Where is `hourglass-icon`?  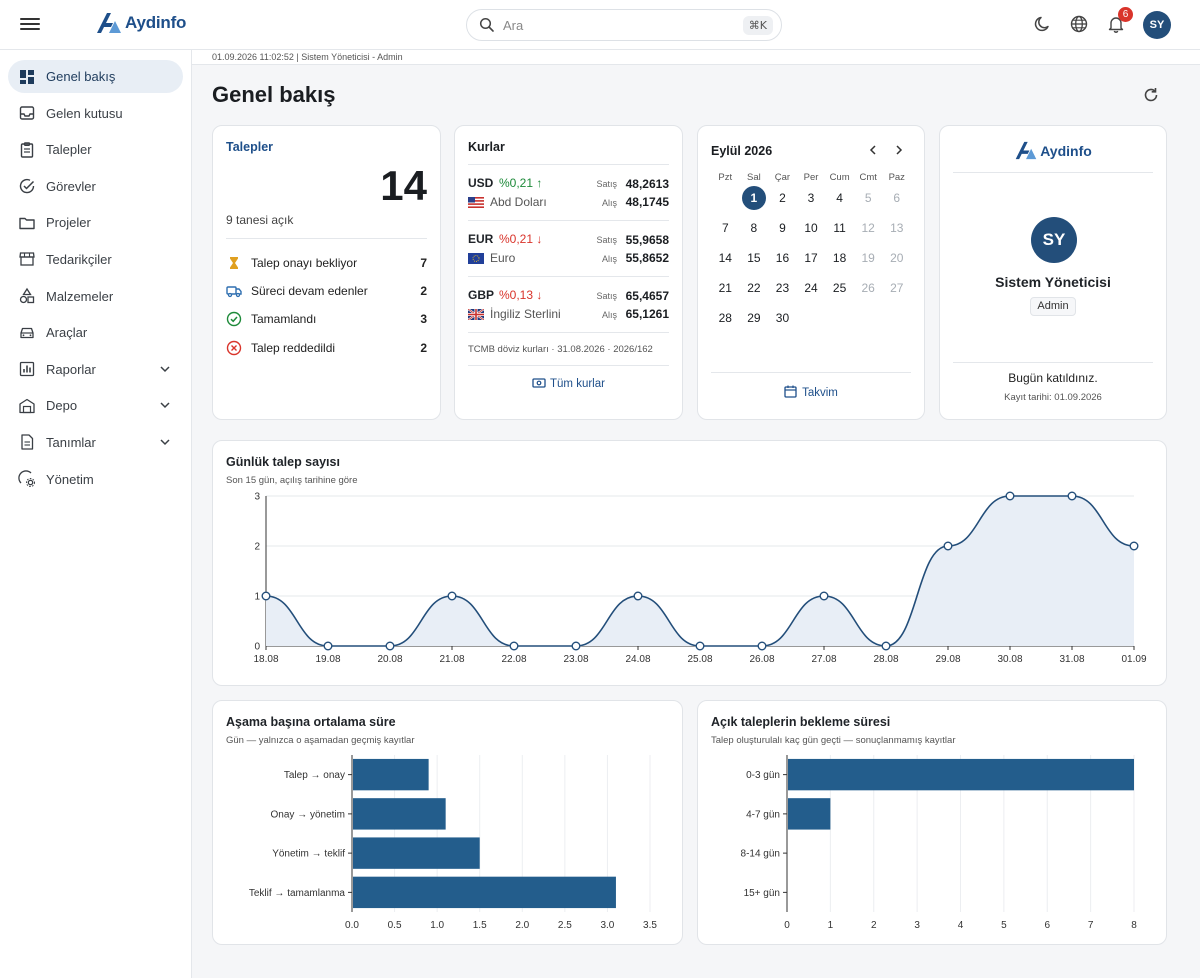
hourglass-icon is located at coordinates (234, 263).